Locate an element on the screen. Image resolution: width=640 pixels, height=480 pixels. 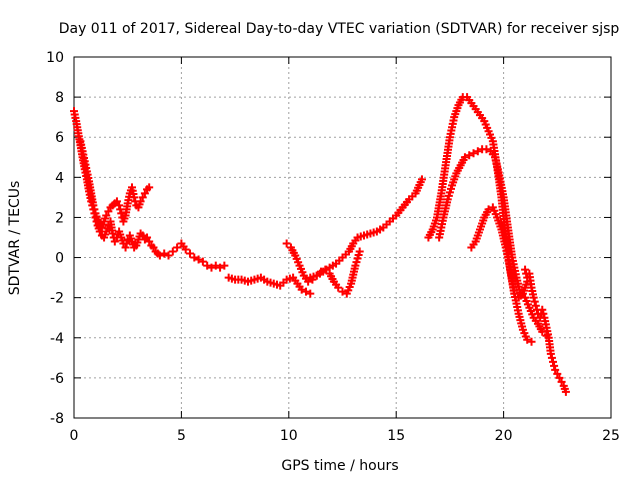
y-tick-label: -6 is located at coordinates (57, 379).